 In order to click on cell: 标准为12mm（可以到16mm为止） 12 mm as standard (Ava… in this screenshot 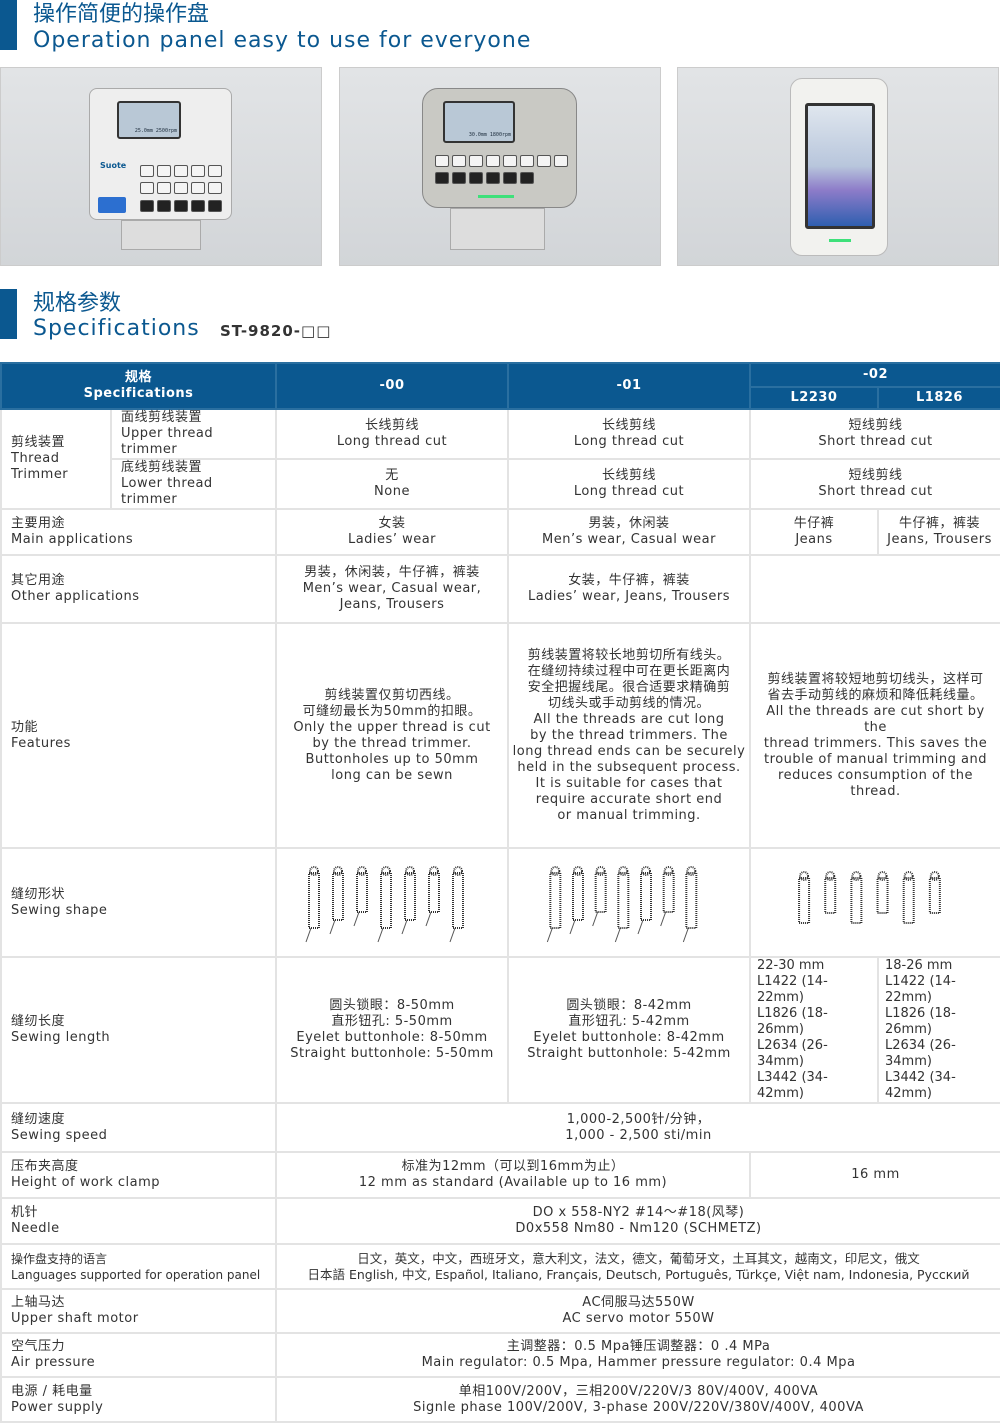, I will do `click(513, 1175)`.